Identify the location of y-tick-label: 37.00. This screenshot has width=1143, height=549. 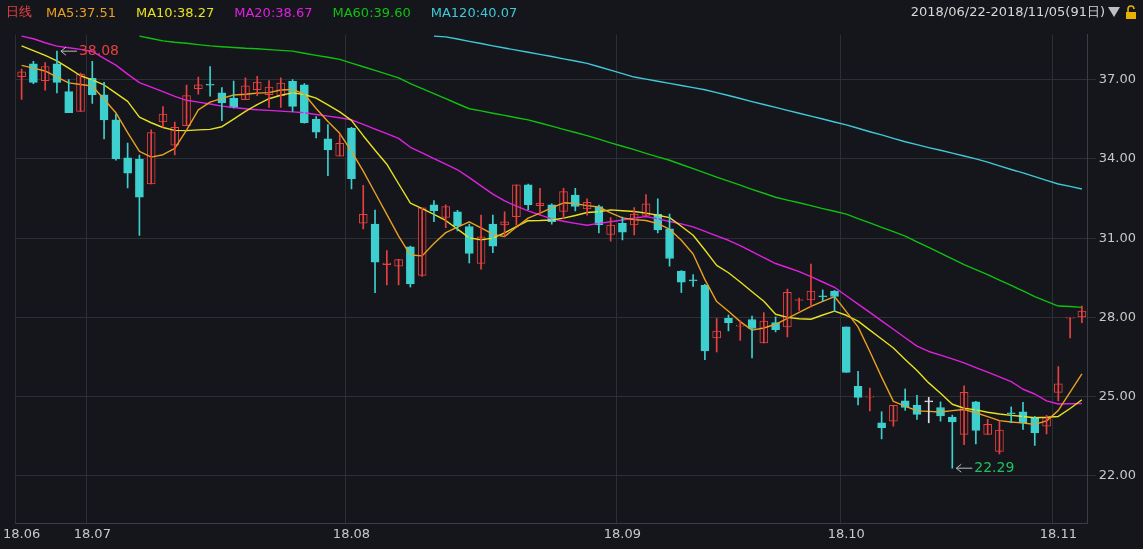
(1117, 79).